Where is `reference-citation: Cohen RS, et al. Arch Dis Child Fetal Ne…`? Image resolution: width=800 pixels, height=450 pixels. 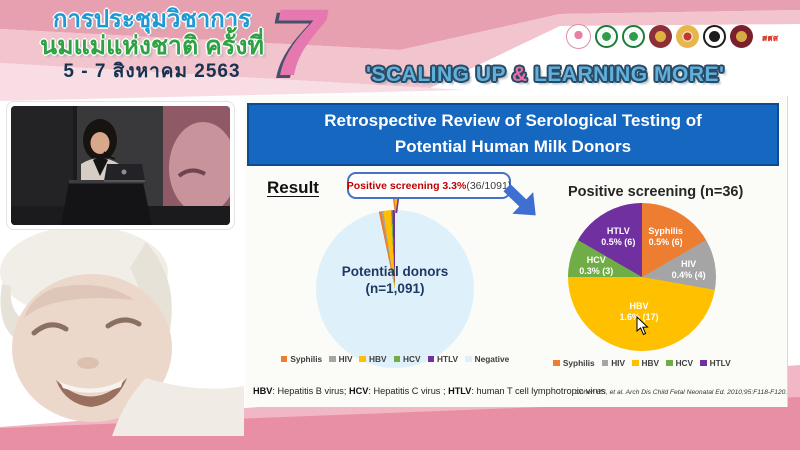
reference-citation: Cohen RS, et al. Arch Dis Child Fetal Ne… is located at coordinates (681, 392).